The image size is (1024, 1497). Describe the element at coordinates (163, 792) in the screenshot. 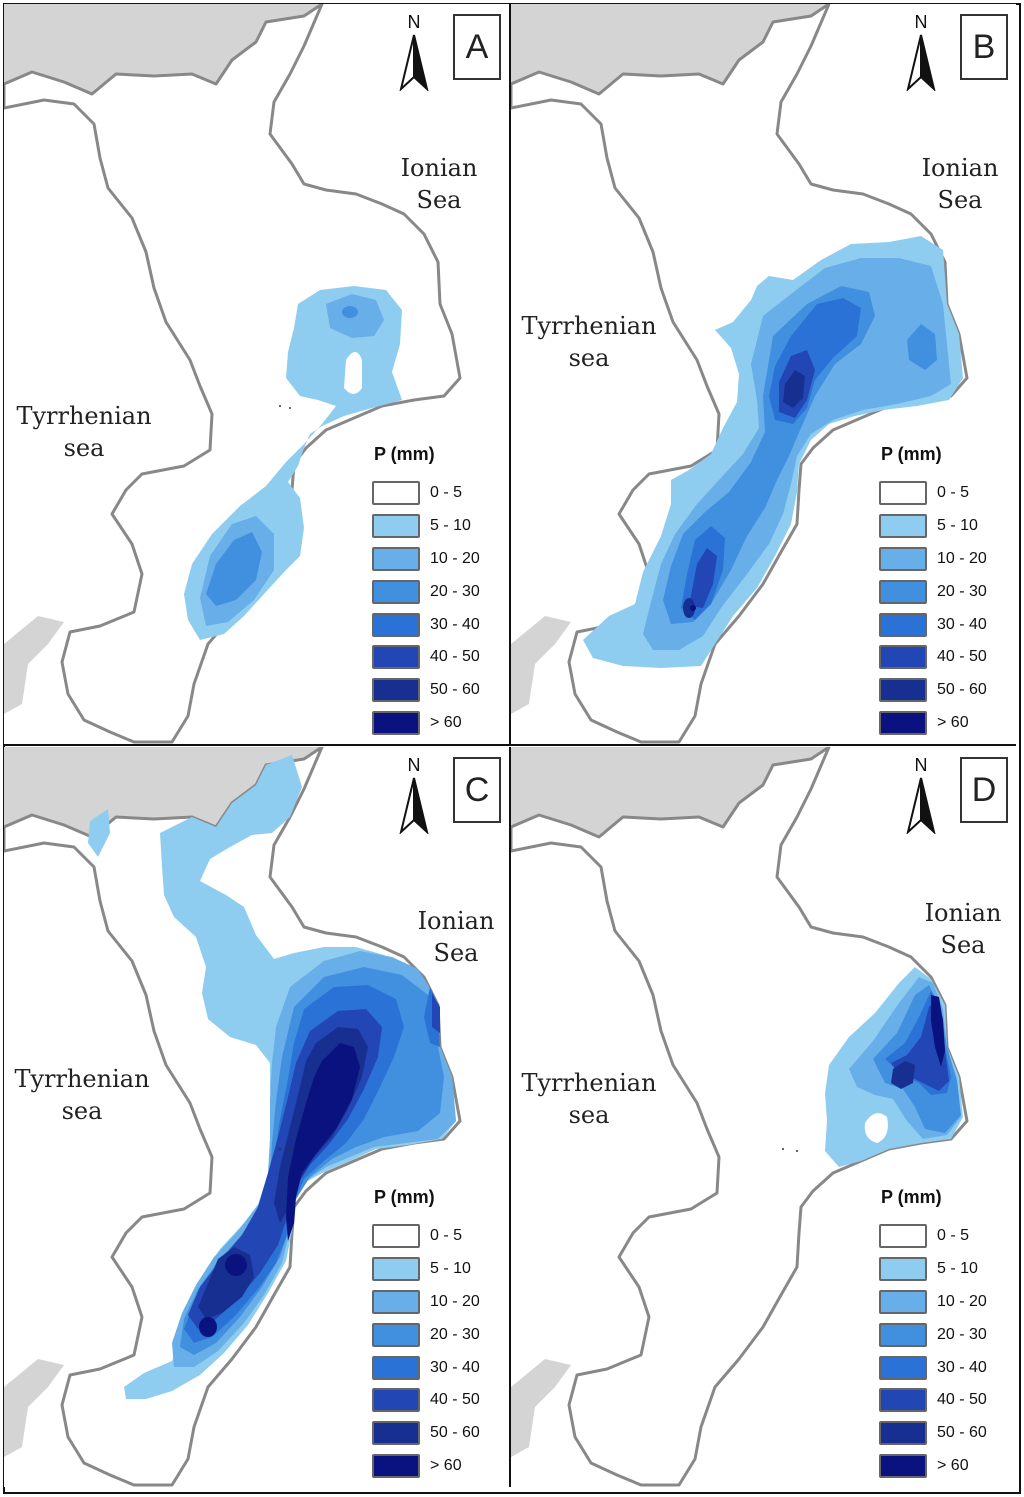

I see `basilicata-neighbor` at that location.